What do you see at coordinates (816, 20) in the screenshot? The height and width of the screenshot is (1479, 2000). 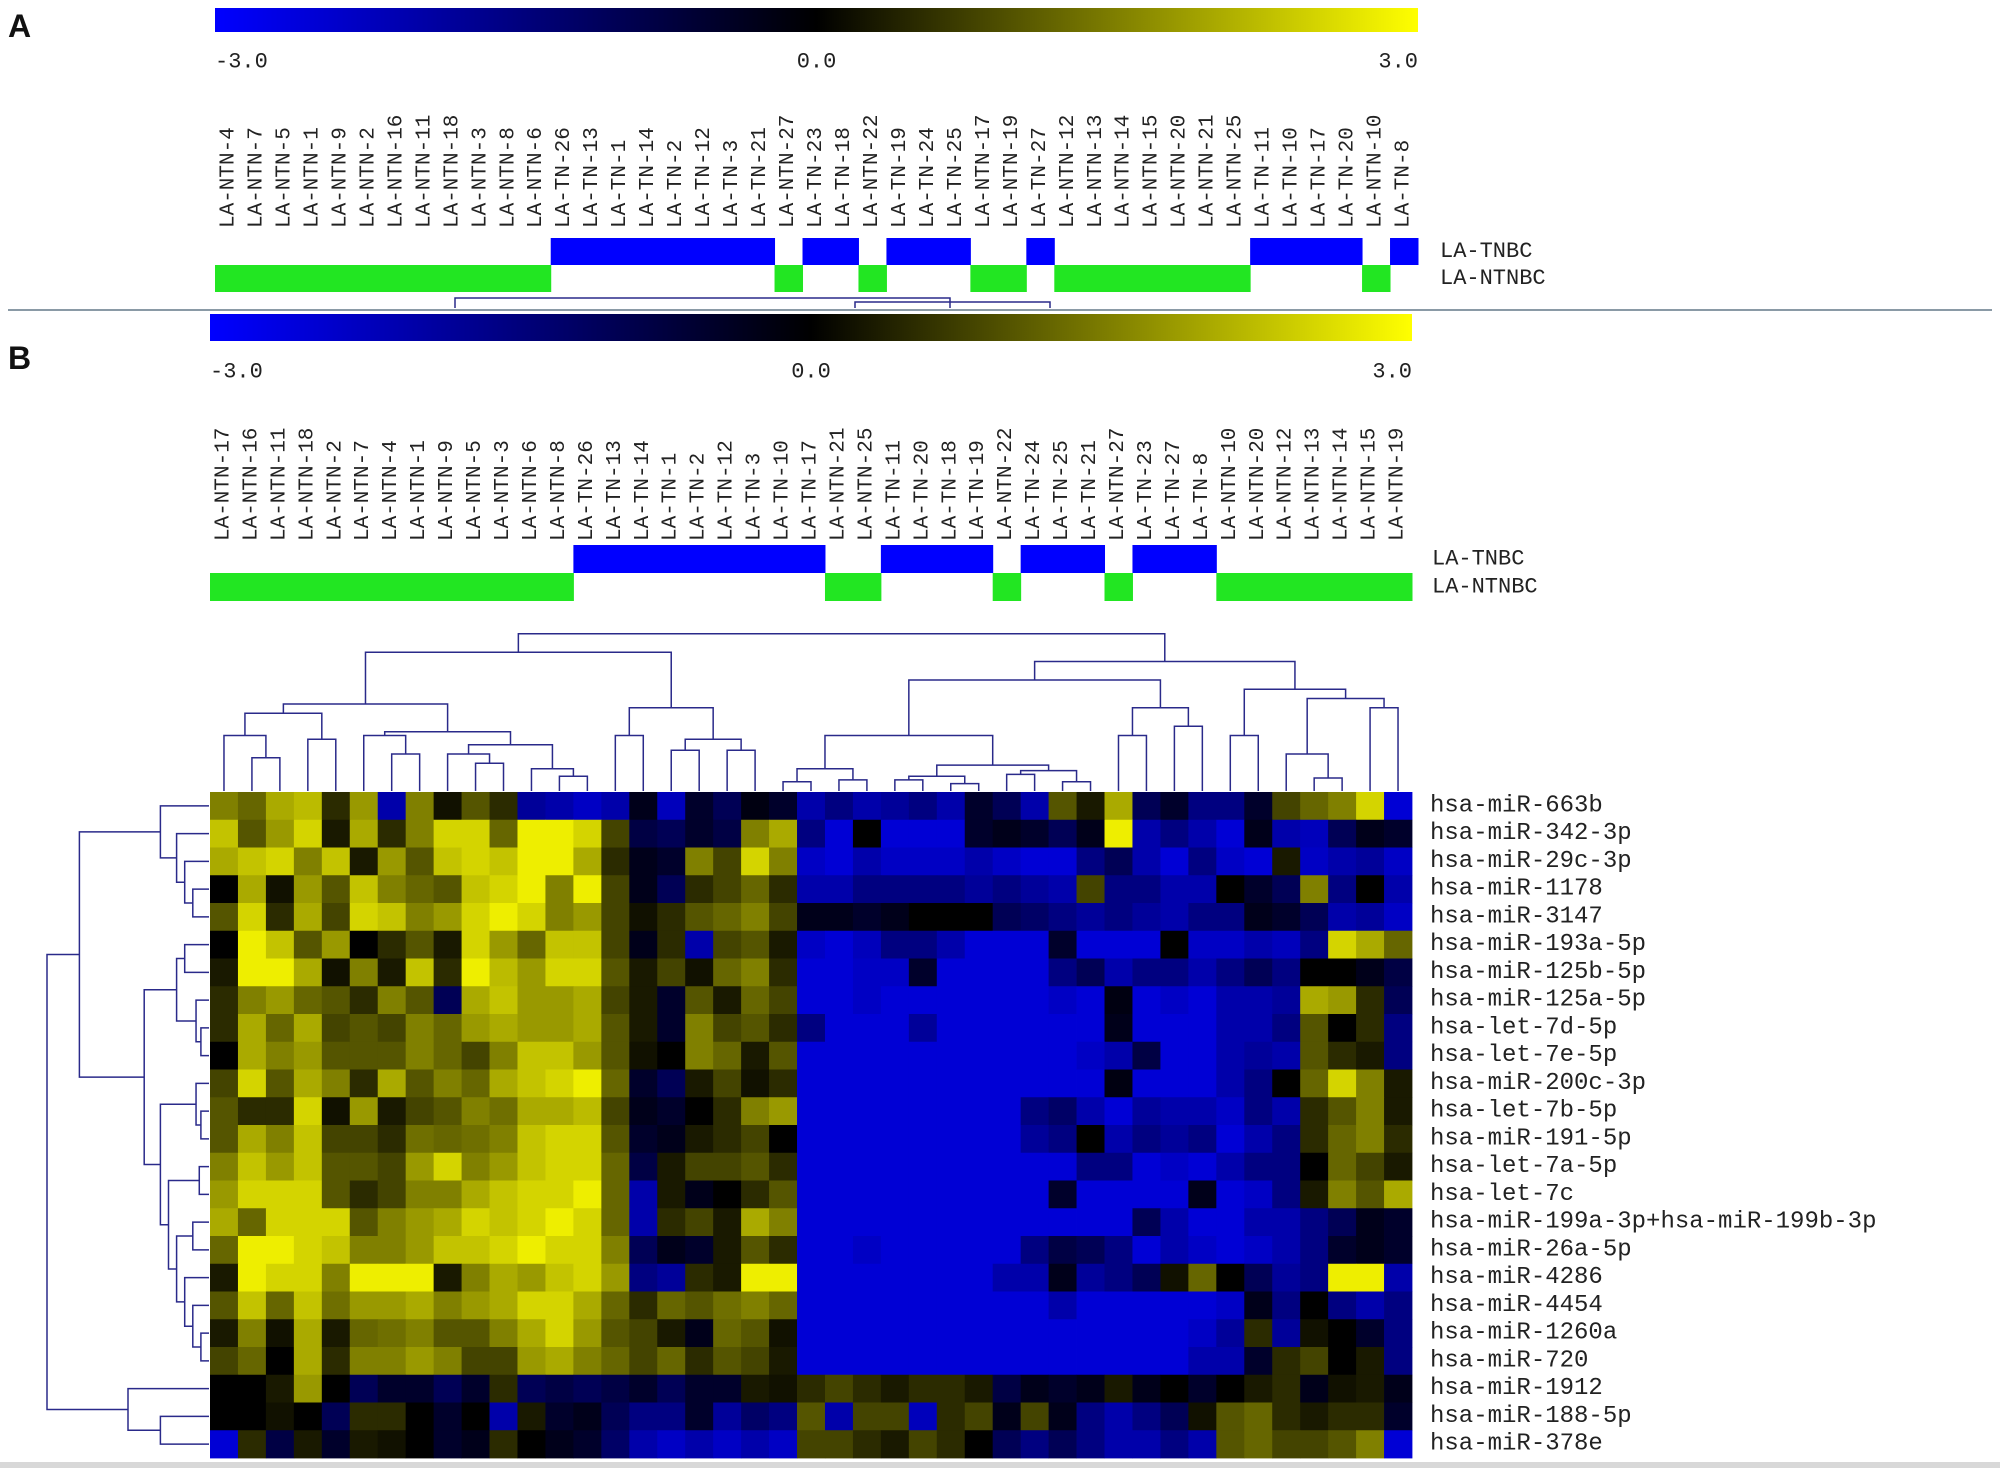 I see `colorbar` at bounding box center [816, 20].